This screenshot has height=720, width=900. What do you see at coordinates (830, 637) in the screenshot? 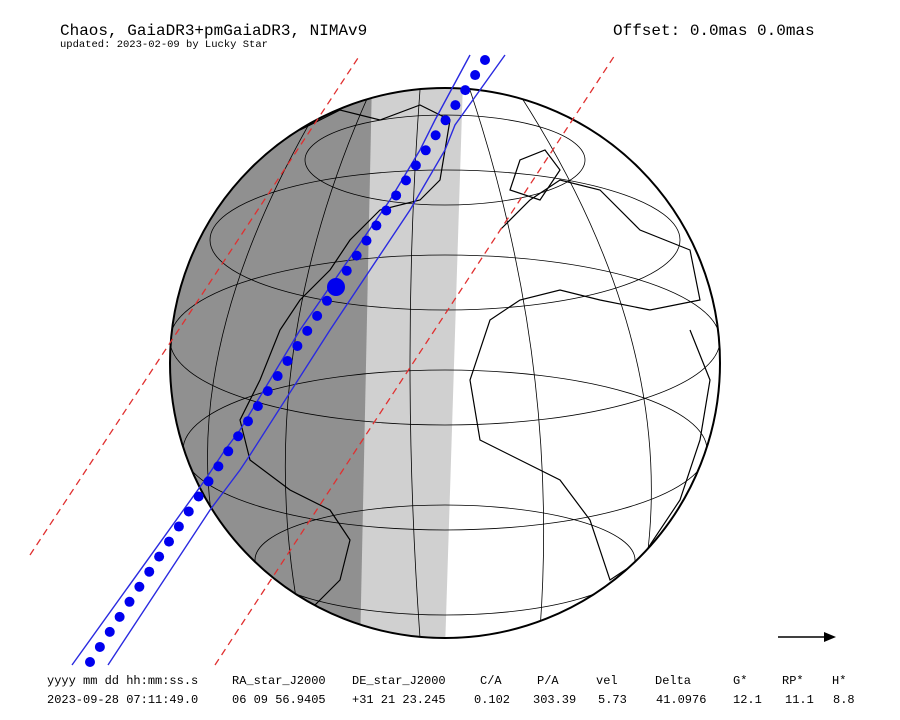
I see `arrow-head` at bounding box center [830, 637].